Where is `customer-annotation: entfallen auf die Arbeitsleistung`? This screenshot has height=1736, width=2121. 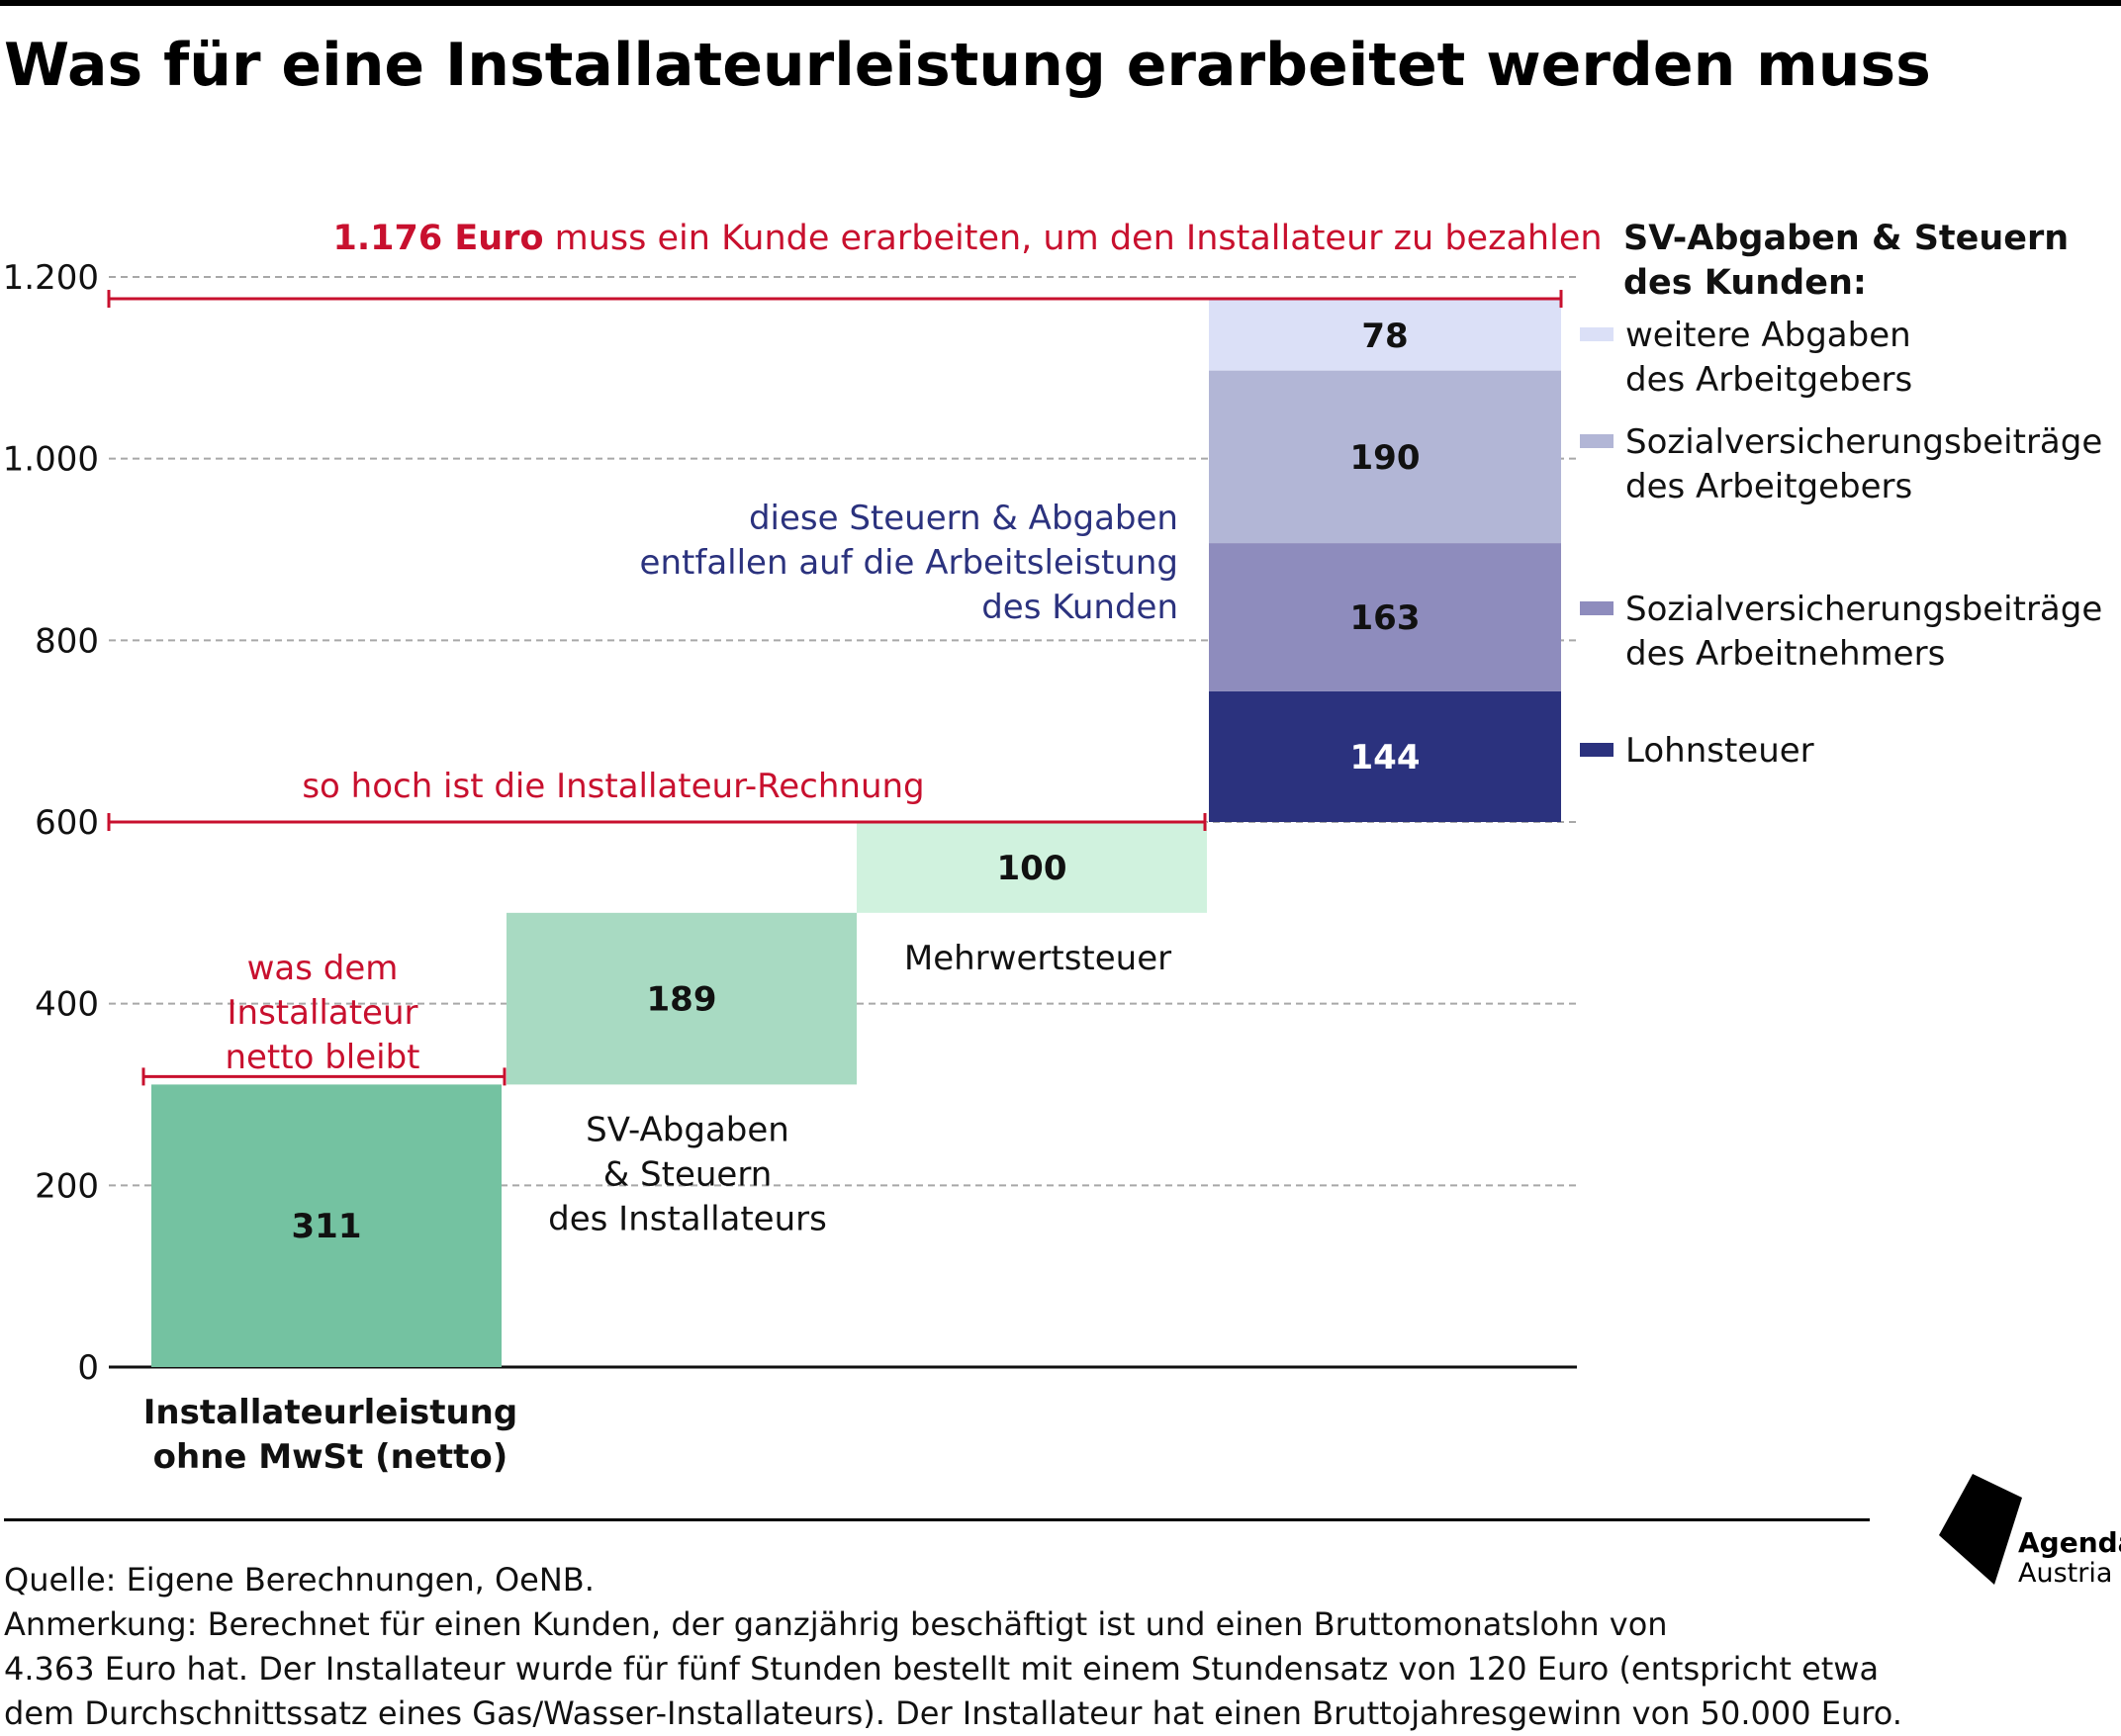
customer-annotation: entfallen auf die Arbeitsleistung is located at coordinates (909, 563).